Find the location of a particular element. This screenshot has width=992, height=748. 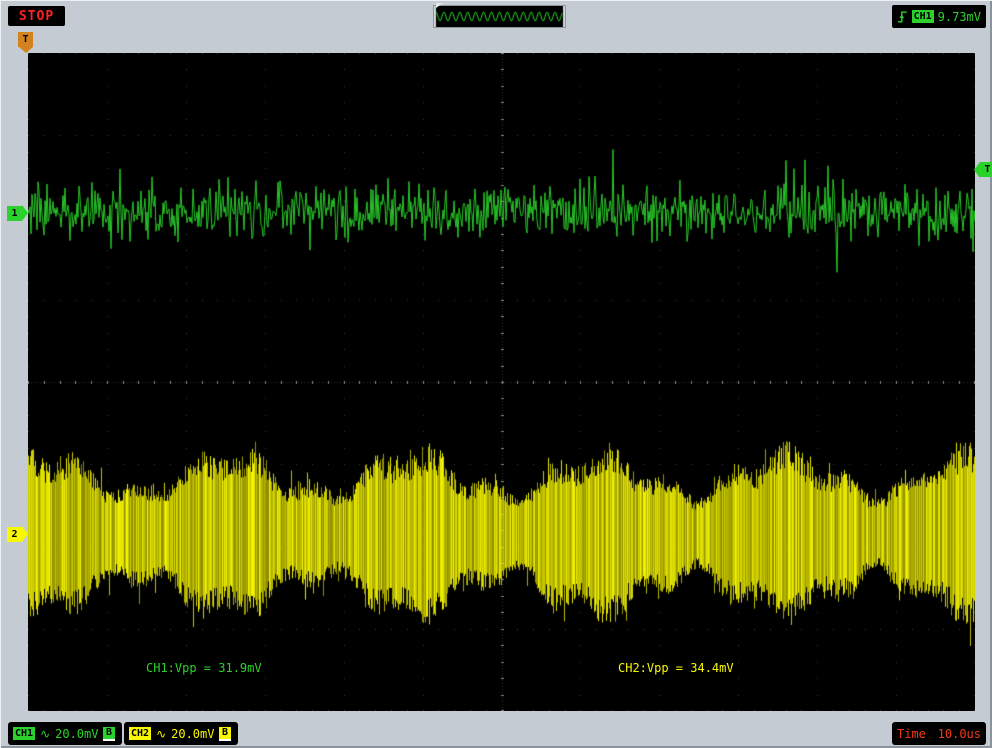

trigger-level-value: 9.73mV is located at coordinates (959, 16).